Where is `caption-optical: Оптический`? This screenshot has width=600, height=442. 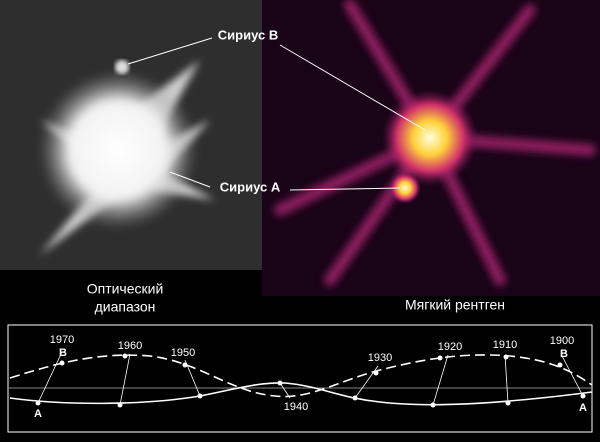 caption-optical: Оптический is located at coordinates (125, 289).